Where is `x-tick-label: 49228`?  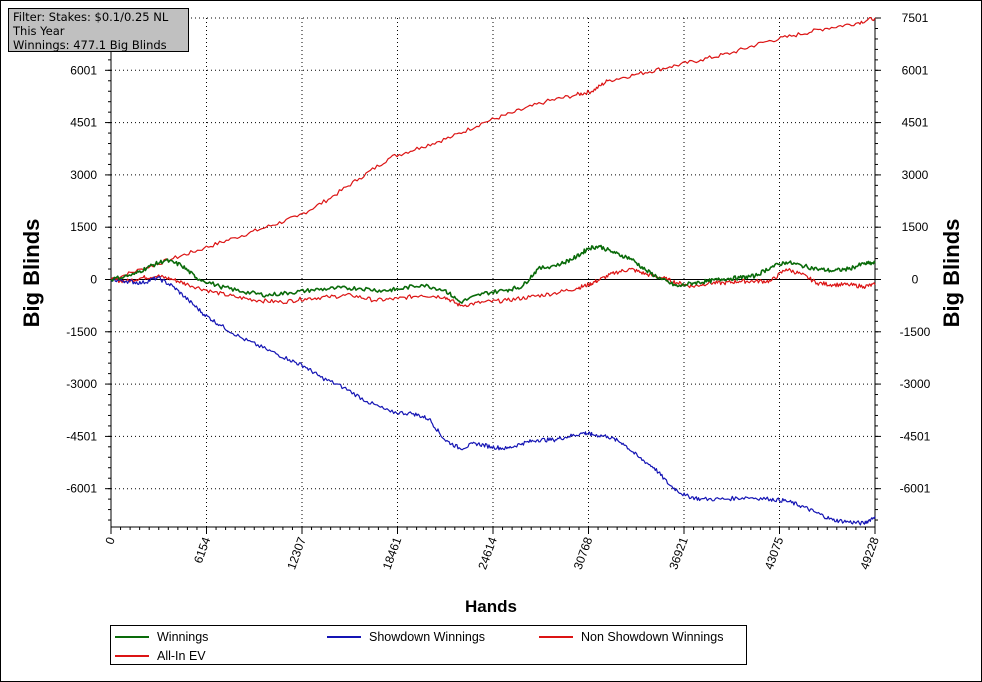 x-tick-label: 49228 is located at coordinates (869, 553).